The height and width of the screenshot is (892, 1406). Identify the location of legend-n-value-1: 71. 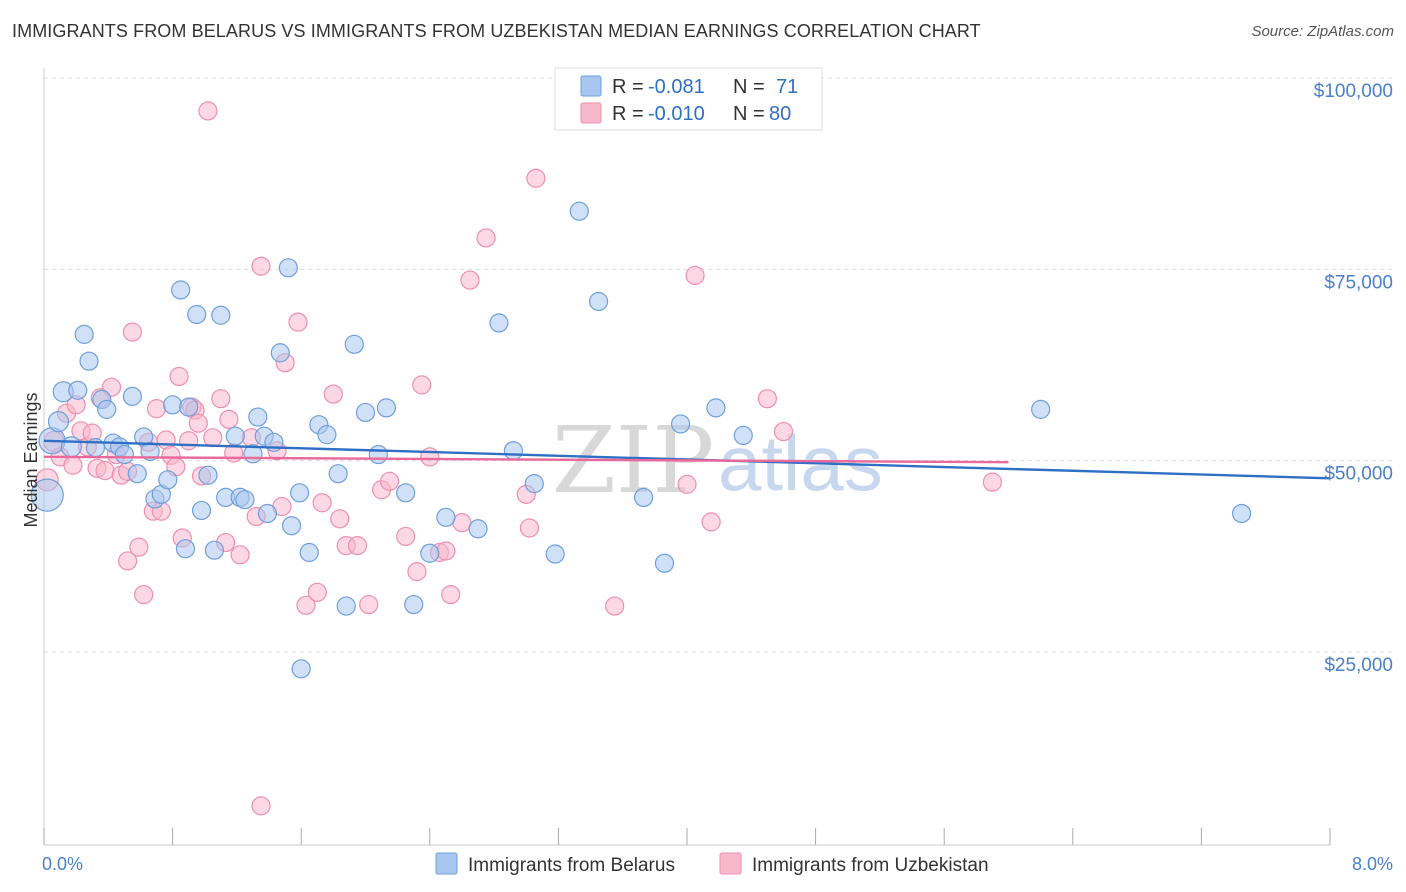
(787, 87).